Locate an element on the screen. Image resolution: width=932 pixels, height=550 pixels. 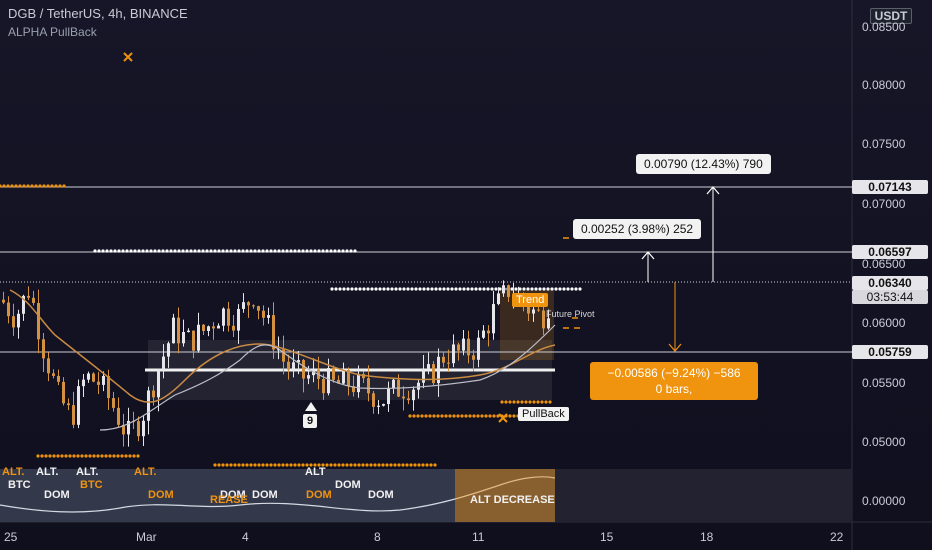
measure-down-label: −0.00586 (−9.24%) −586 0 bars, is located at coordinates (674, 381).